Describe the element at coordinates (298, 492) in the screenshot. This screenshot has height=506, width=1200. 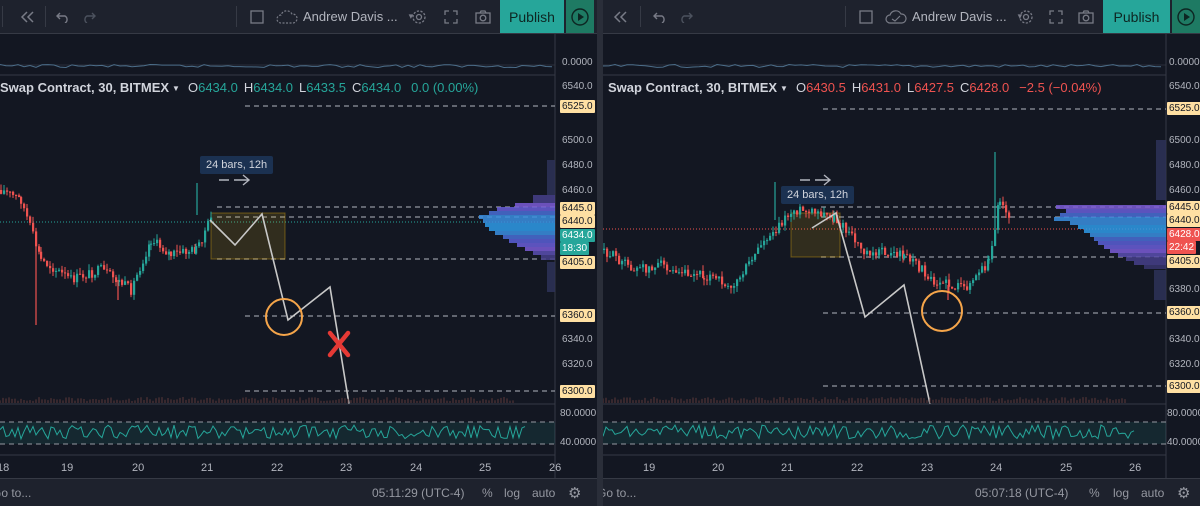
I see `bottom-toolbar: Go to... 05:11:29 (UTC-4) % log auto ⚙` at that location.